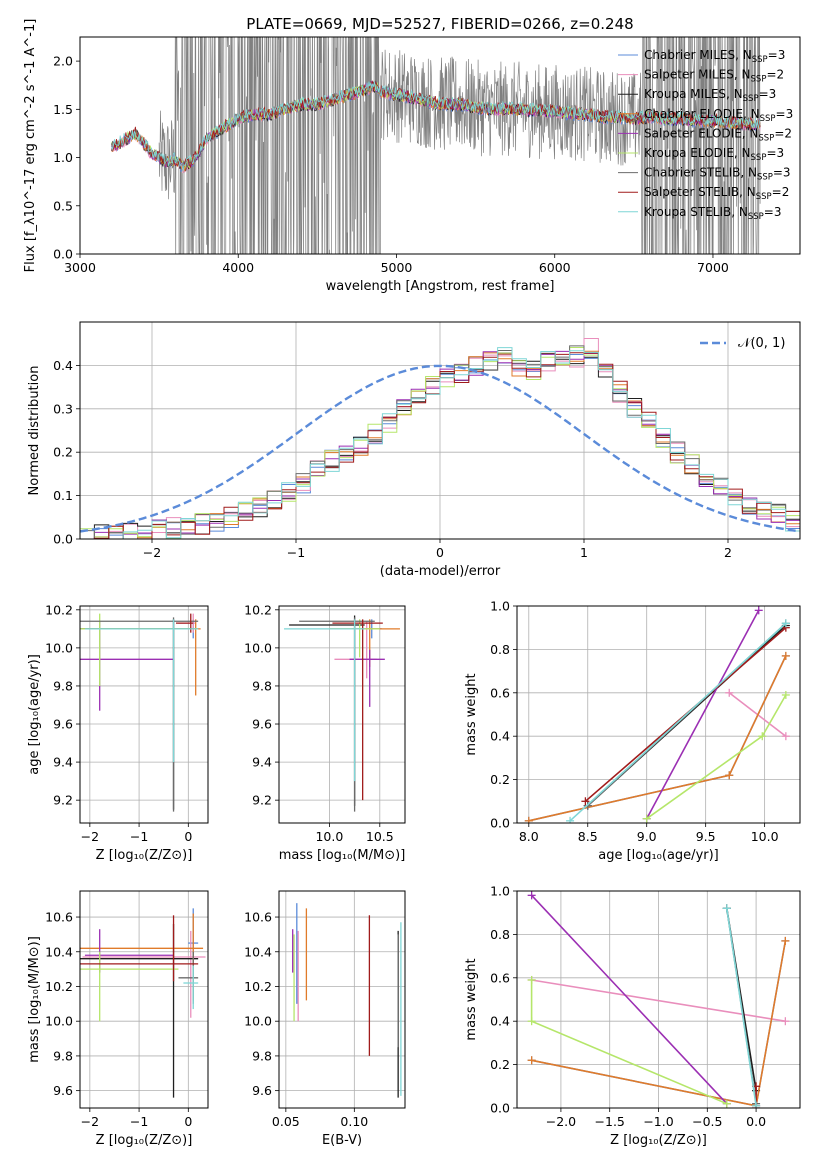 The image size is (819, 1170). I want to click on histogram-kroupa-stelib, so click(440, 443).